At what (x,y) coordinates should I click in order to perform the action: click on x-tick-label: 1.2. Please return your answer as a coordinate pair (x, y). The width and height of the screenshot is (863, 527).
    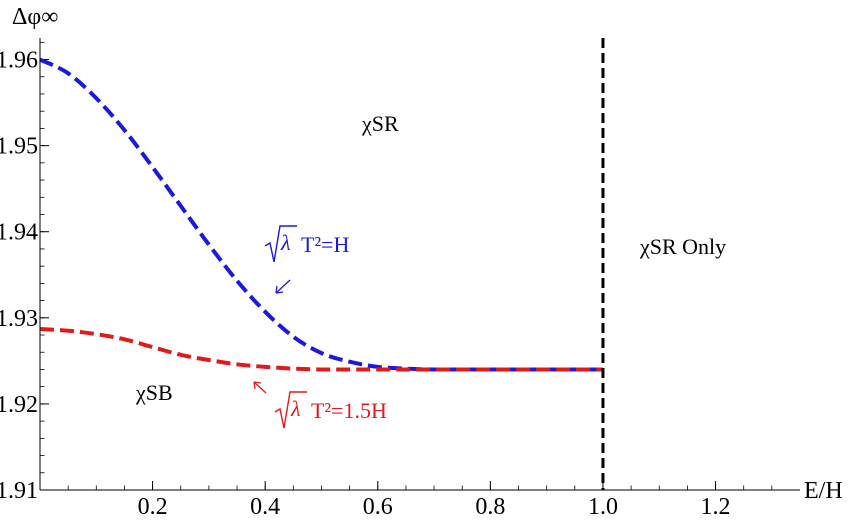
    Looking at the image, I should click on (716, 507).